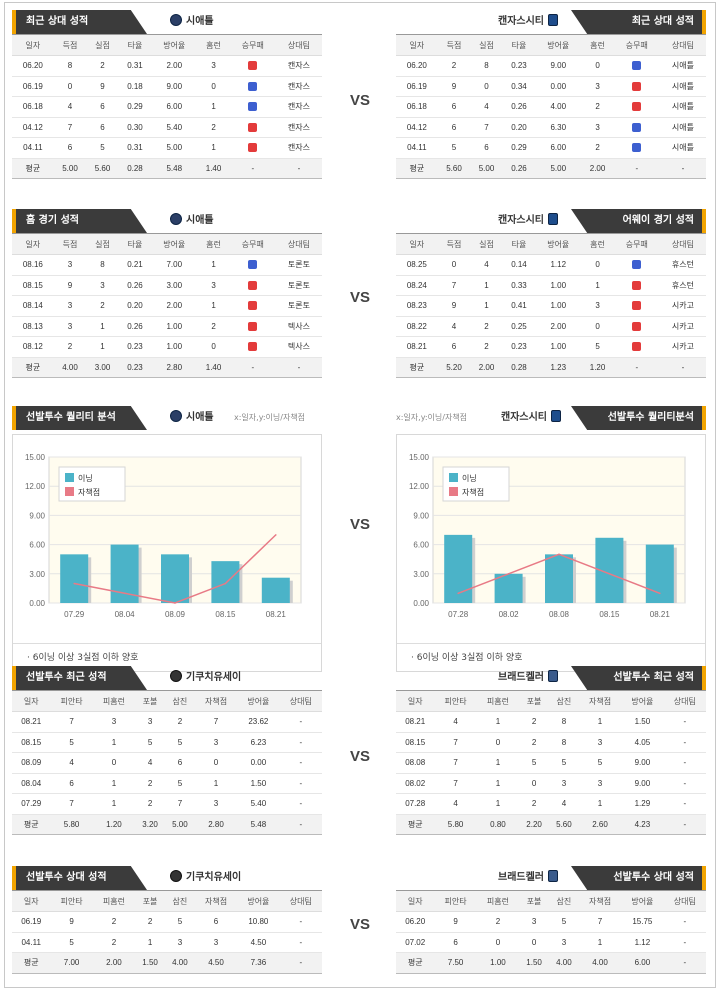  Describe the element at coordinates (135, 244) in the screenshot. I see `column-header: 타율` at that location.